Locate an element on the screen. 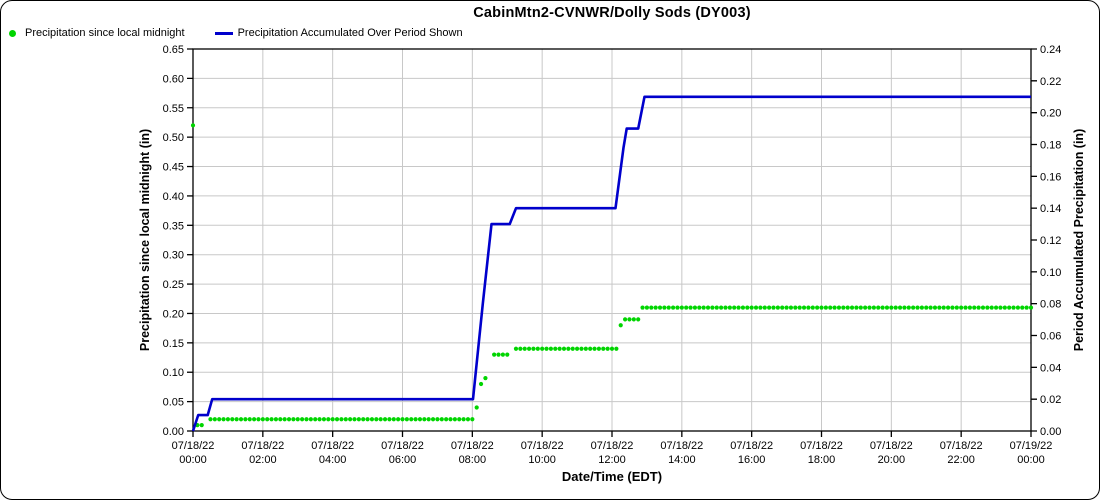 The height and width of the screenshot is (500, 1100). svg-text: 0.40 is located at coordinates (173, 197).